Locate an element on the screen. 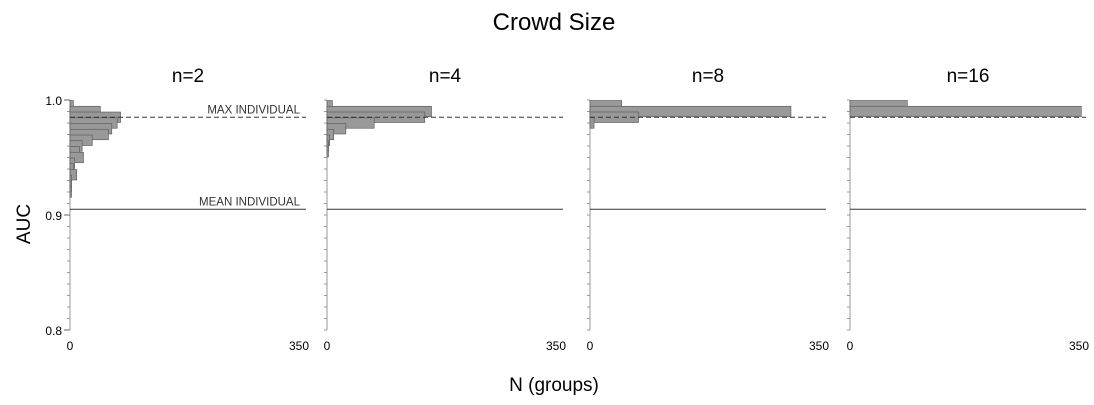 This screenshot has height=405, width=1094. x-axis-title: N (groups) is located at coordinates (554, 385).